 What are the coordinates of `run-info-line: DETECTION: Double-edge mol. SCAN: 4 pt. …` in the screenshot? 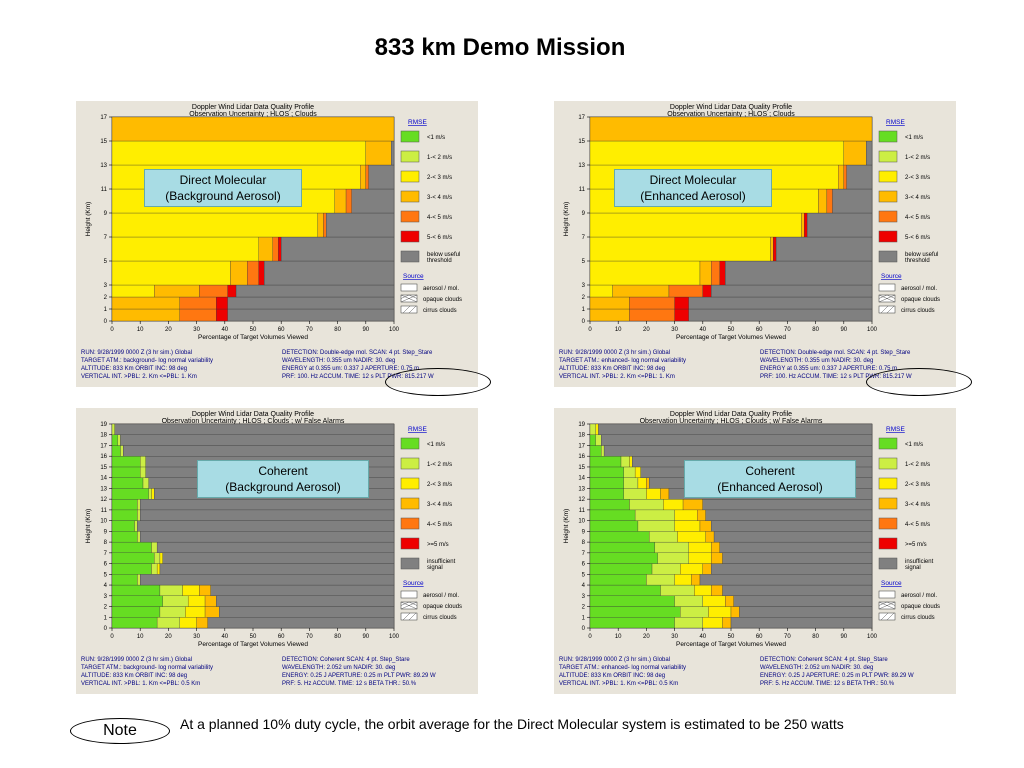 It's located at (835, 353).